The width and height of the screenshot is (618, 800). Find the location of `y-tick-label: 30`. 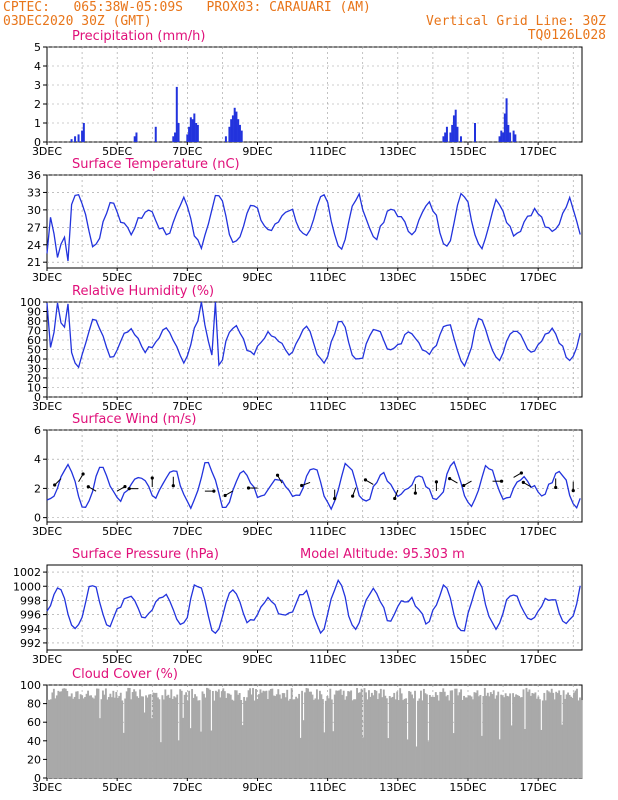

y-tick-label: 30 is located at coordinates (34, 210).